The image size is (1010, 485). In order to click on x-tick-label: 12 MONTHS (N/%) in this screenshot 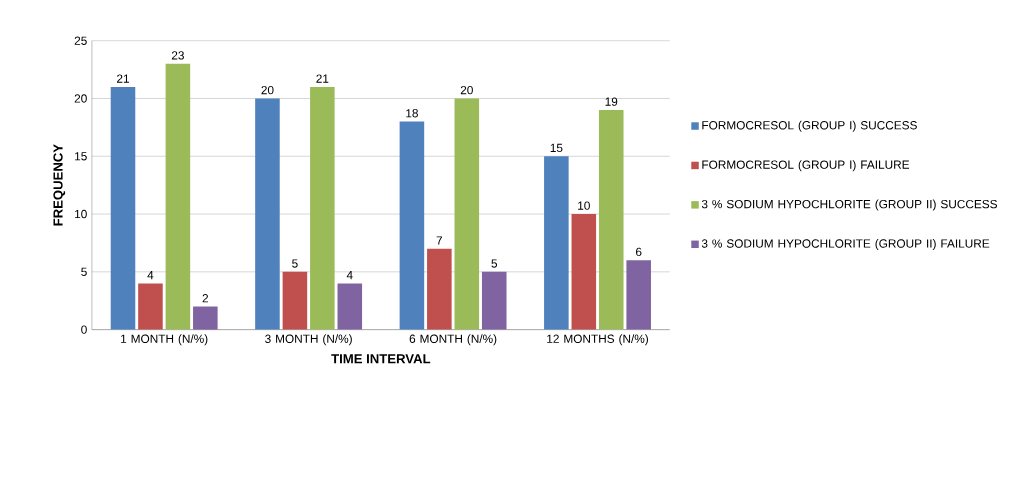, I will do `click(598, 340)`.